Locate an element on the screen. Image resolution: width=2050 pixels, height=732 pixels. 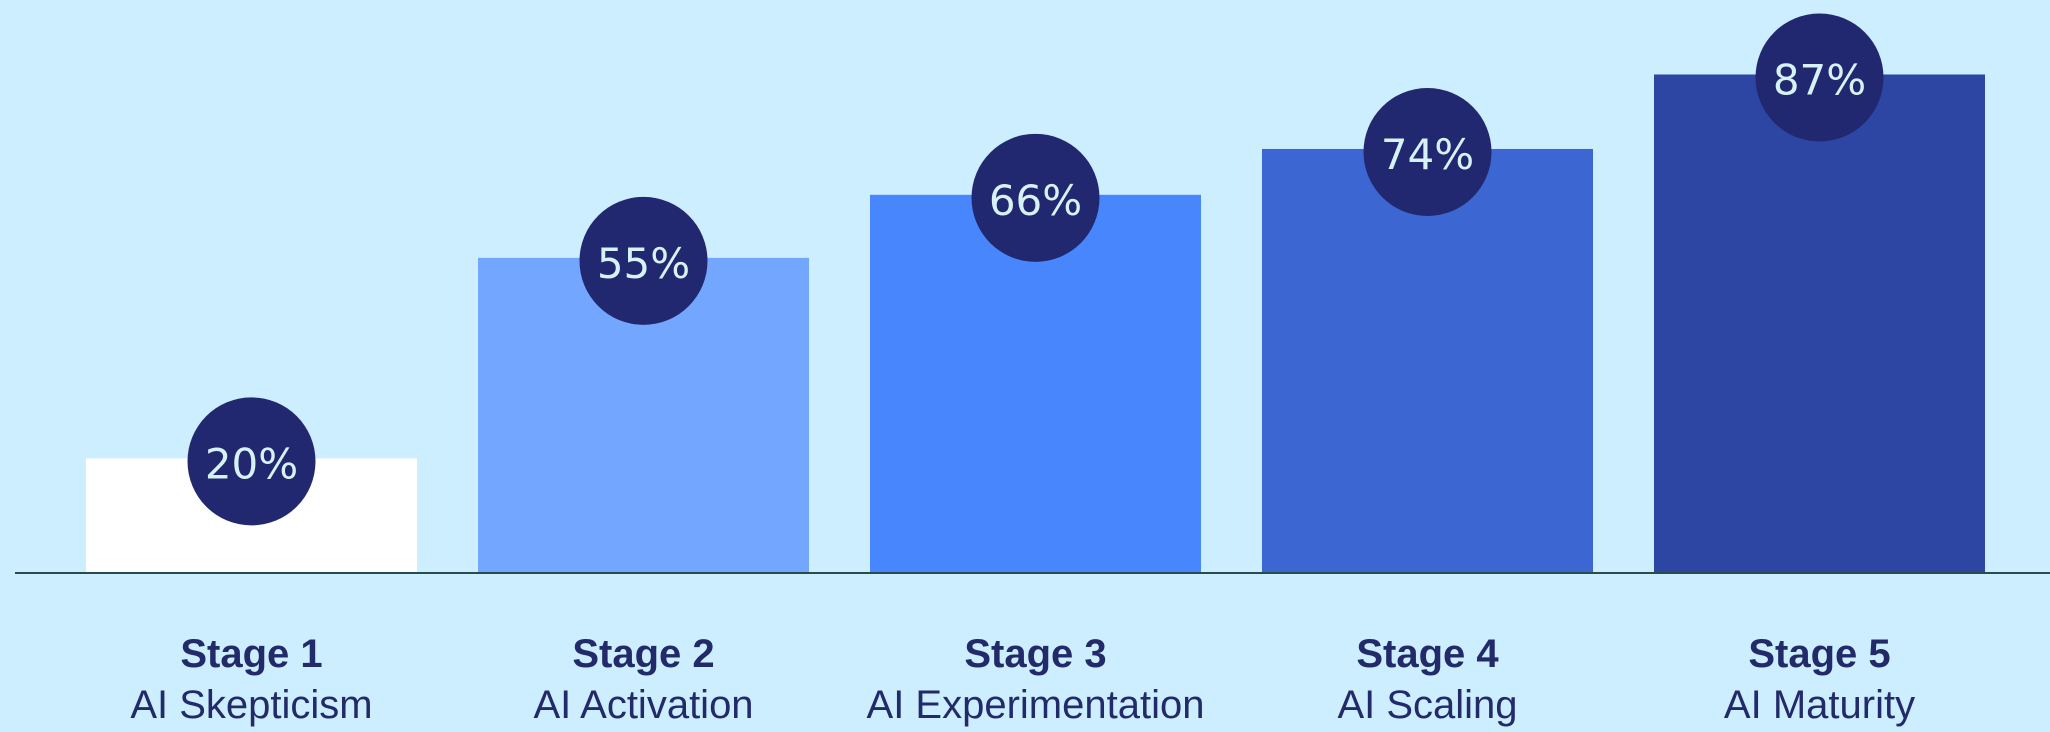
category-label-stage-5: Stage 5 is located at coordinates (1819, 654).